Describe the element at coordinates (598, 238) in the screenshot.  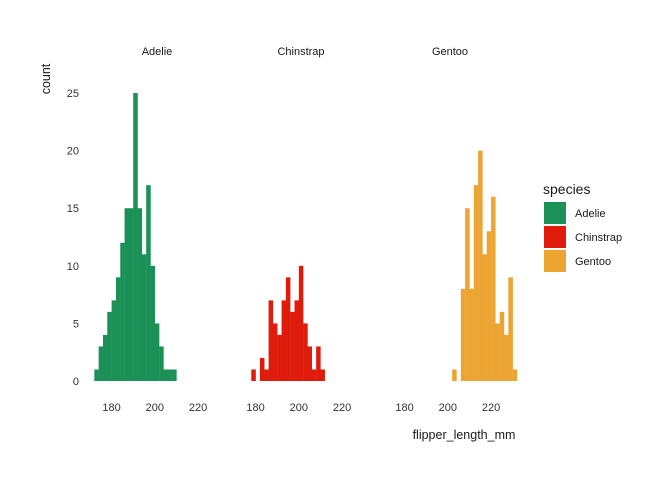
I see `legend-label: Chinstrap` at that location.